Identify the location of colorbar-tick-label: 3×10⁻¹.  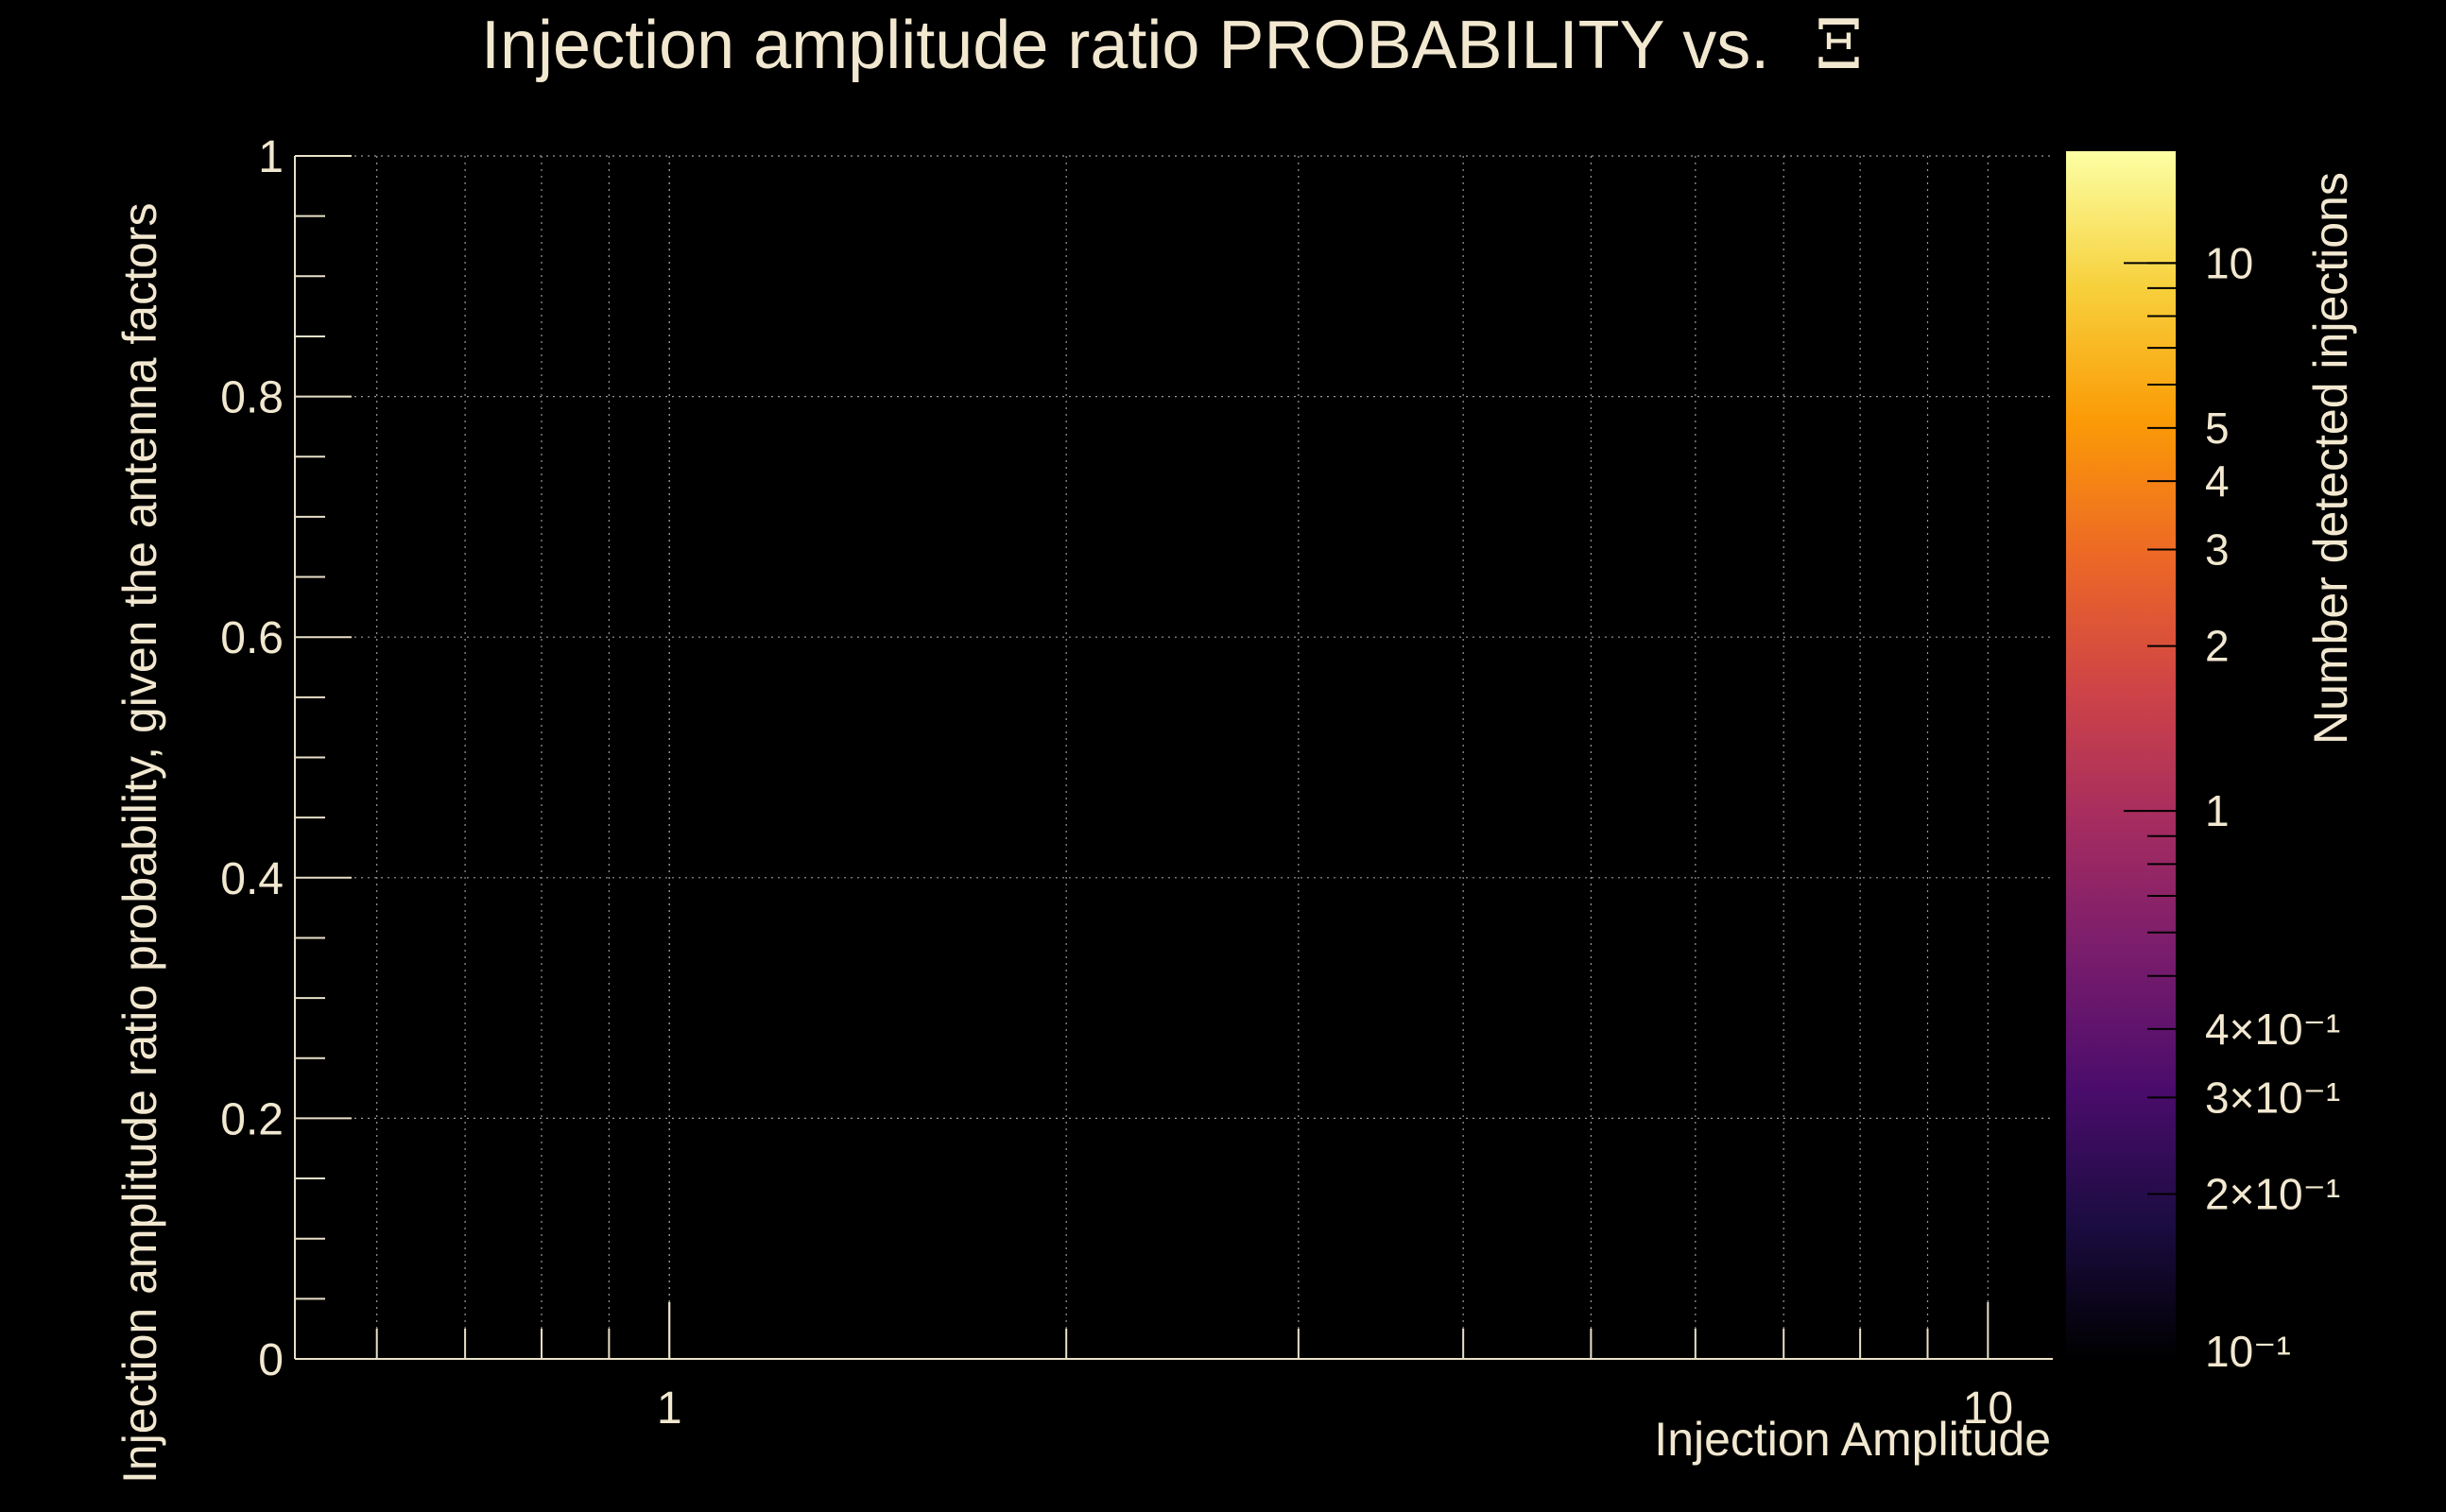
(2272, 1097).